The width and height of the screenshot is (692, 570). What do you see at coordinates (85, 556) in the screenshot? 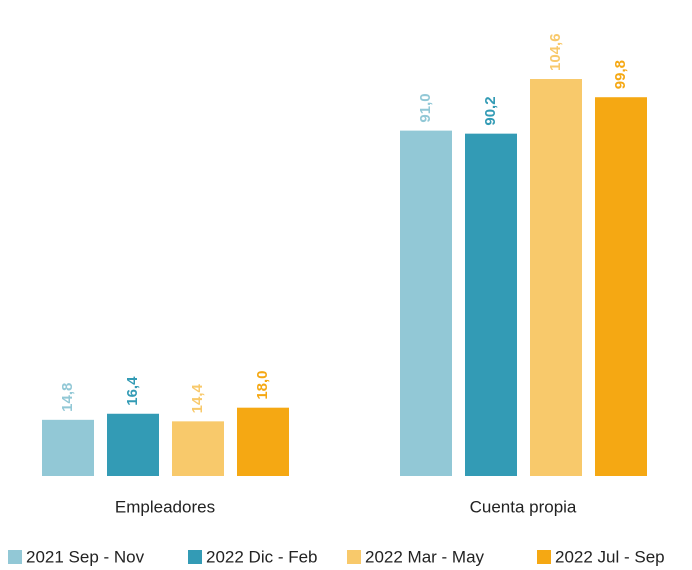
I see `legend-label: 2021 Sep - Nov` at bounding box center [85, 556].